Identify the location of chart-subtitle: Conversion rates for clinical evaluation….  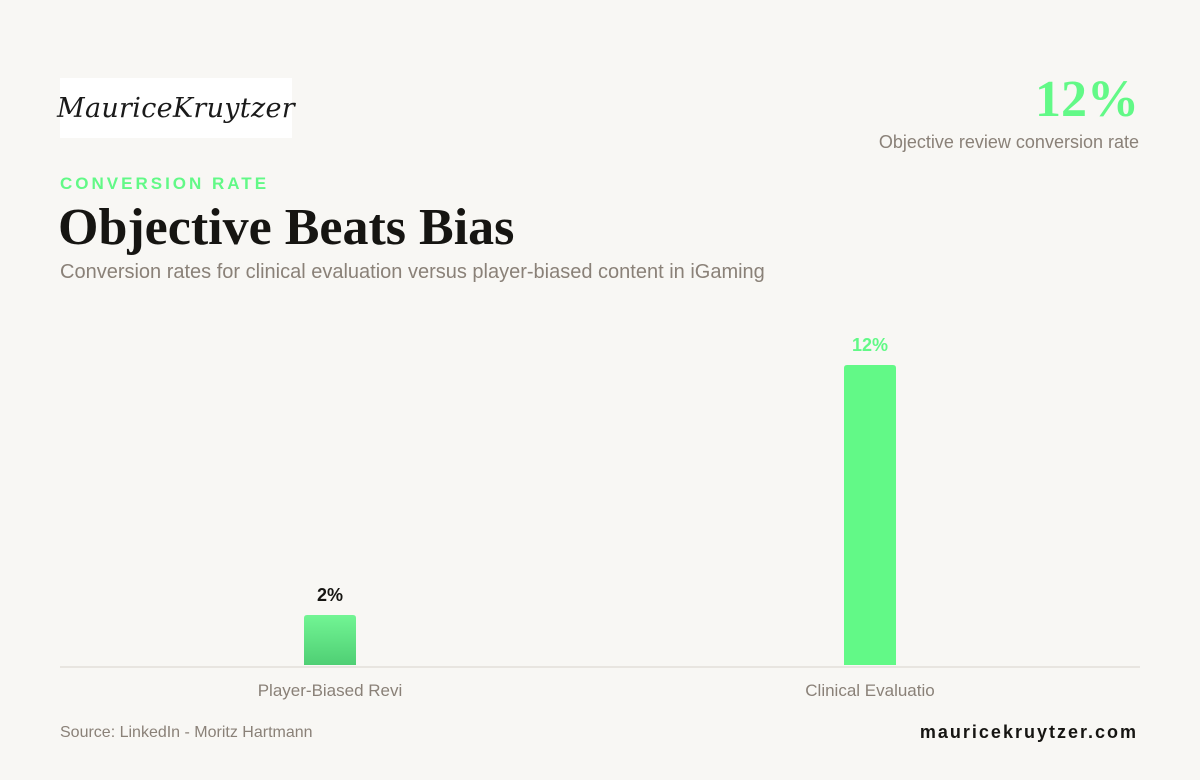
(412, 272).